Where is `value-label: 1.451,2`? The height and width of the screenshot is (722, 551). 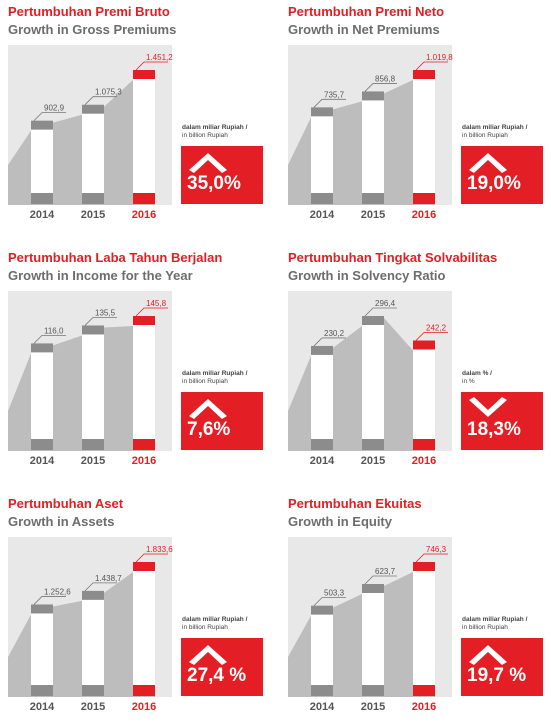
value-label: 1.451,2 is located at coordinates (159, 57).